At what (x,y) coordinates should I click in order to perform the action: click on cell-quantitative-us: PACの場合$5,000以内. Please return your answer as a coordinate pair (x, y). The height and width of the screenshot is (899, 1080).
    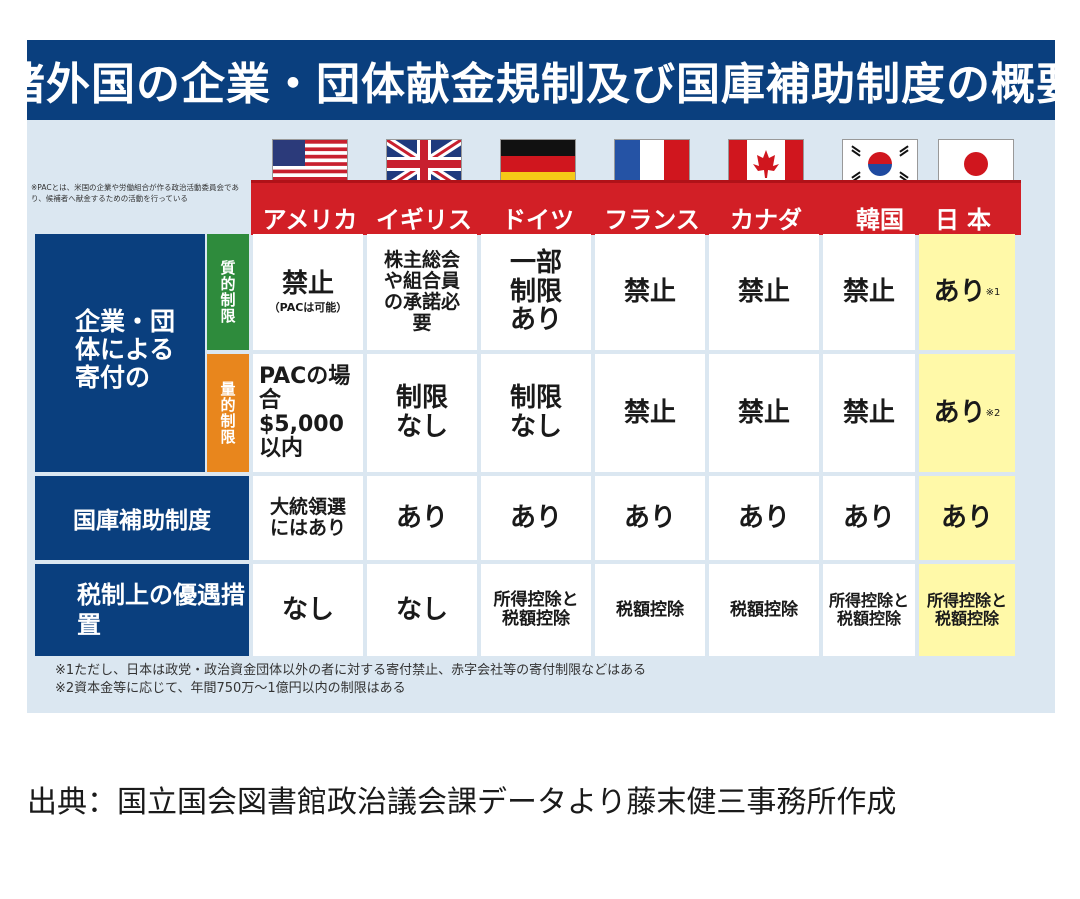
    Looking at the image, I should click on (308, 413).